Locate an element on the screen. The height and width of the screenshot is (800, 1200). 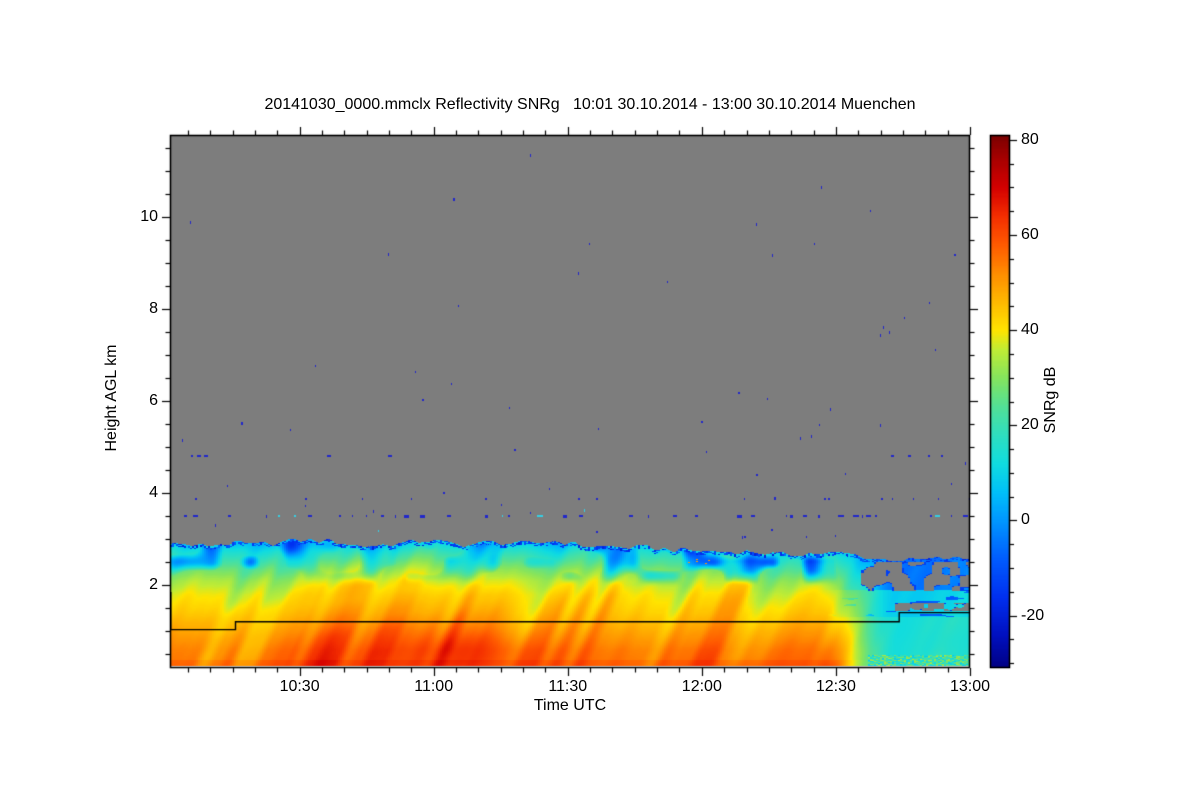
colorbar-tick-label: 20 is located at coordinates (1030, 425).